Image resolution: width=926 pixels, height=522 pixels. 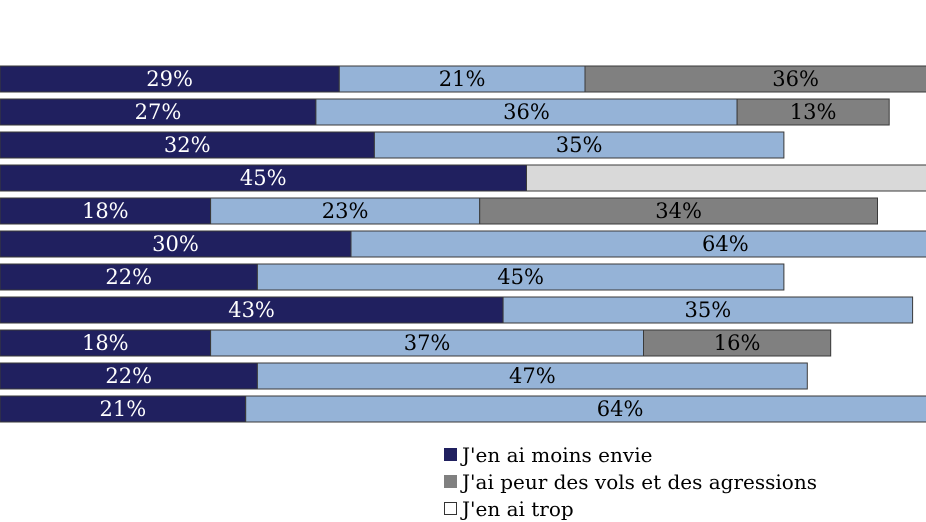 What do you see at coordinates (518, 509) in the screenshot?
I see `legend-label-trop: J'en ai trop` at bounding box center [518, 509].